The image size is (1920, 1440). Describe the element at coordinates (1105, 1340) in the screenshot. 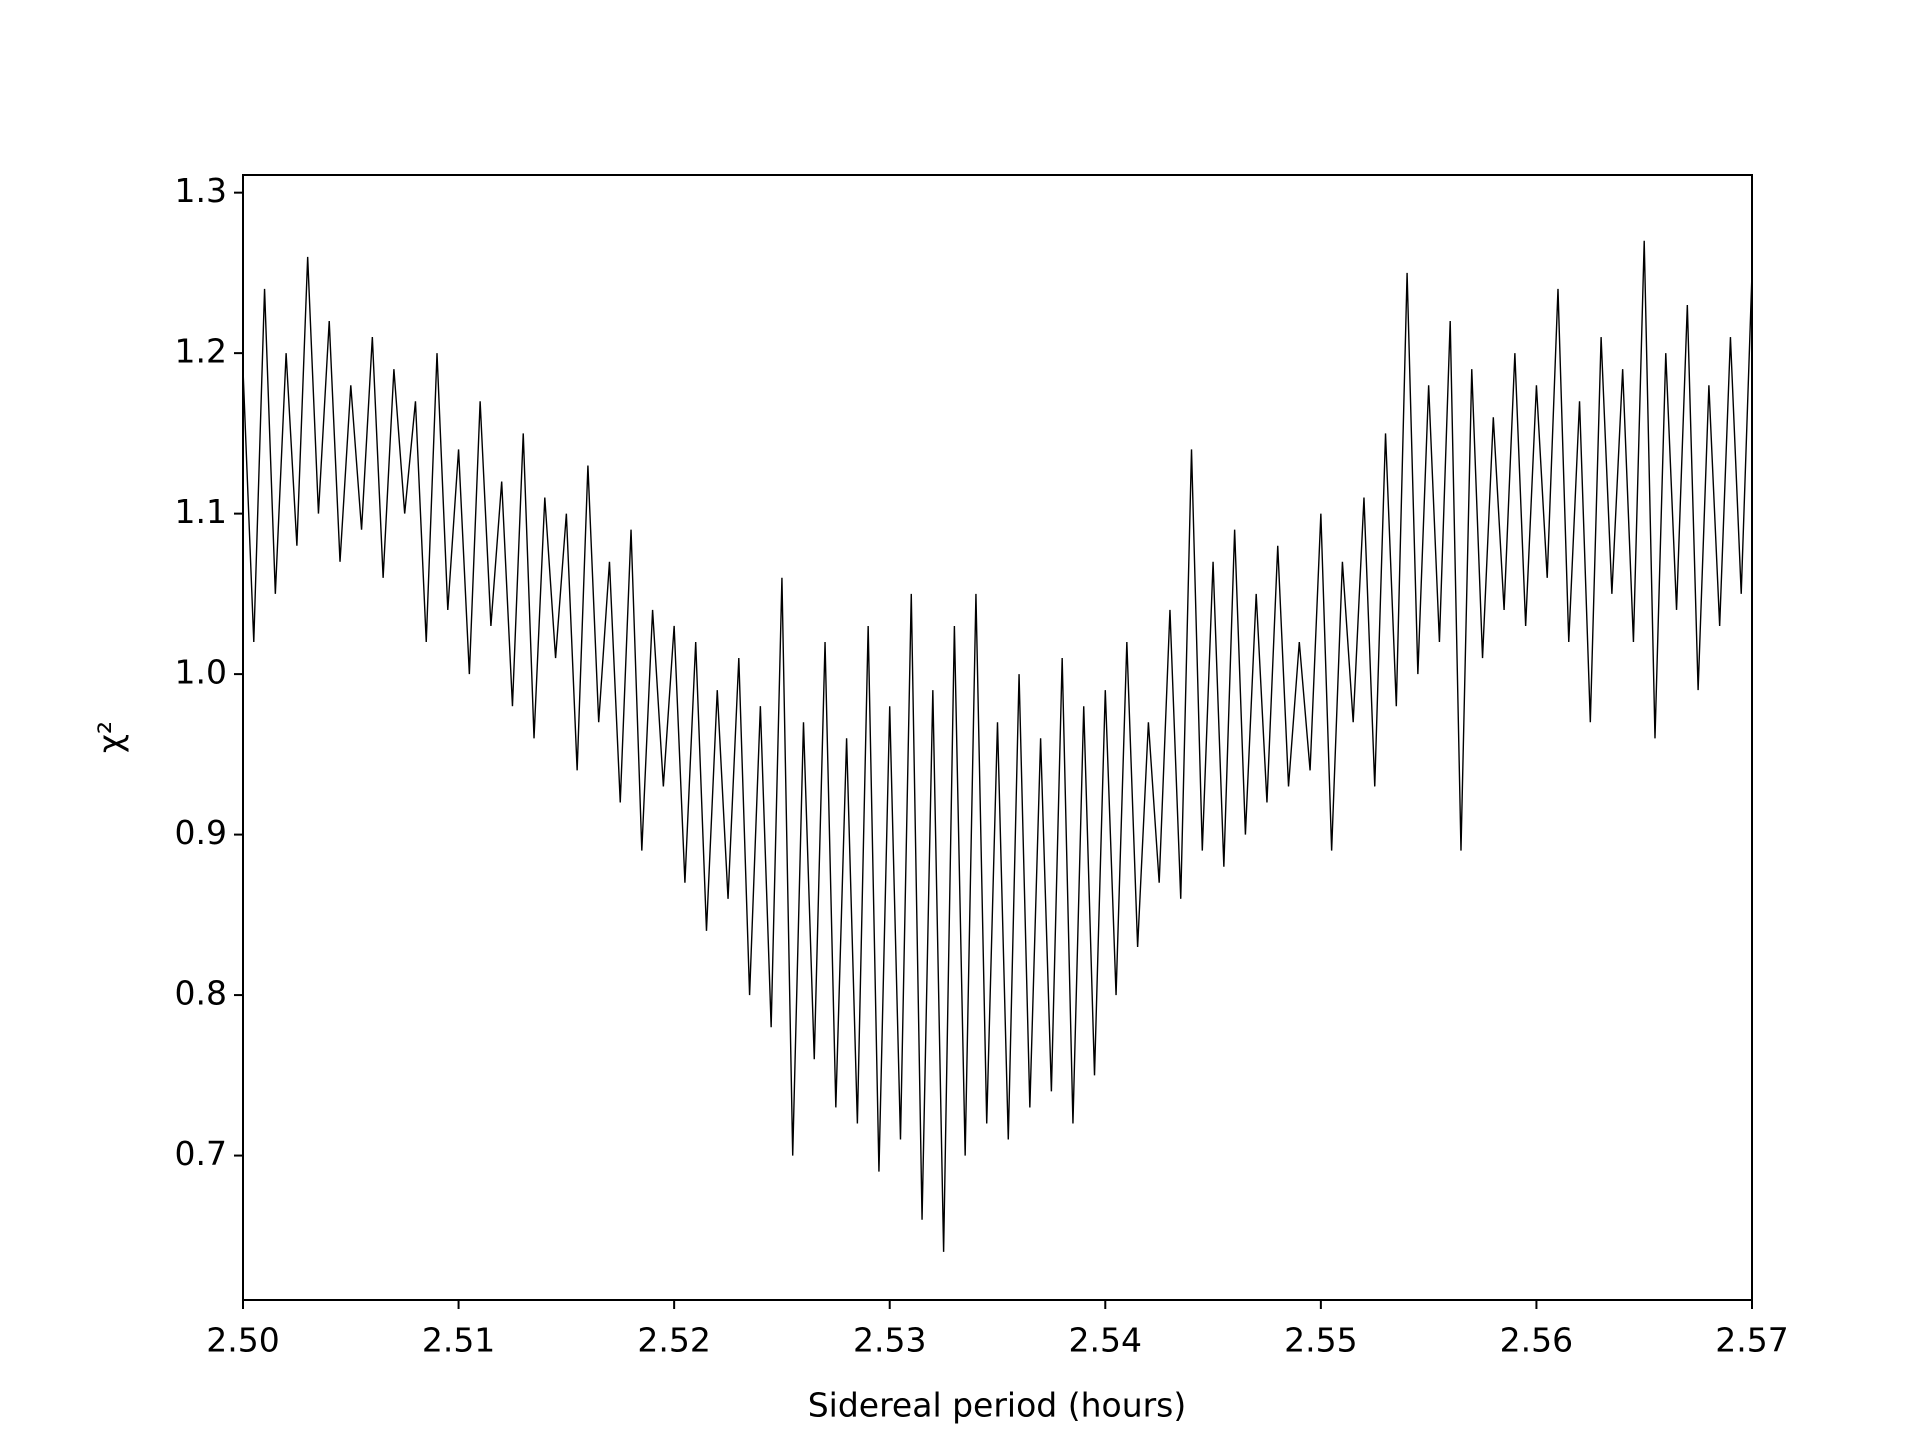

I see `x-tick-label: 2.54` at that location.